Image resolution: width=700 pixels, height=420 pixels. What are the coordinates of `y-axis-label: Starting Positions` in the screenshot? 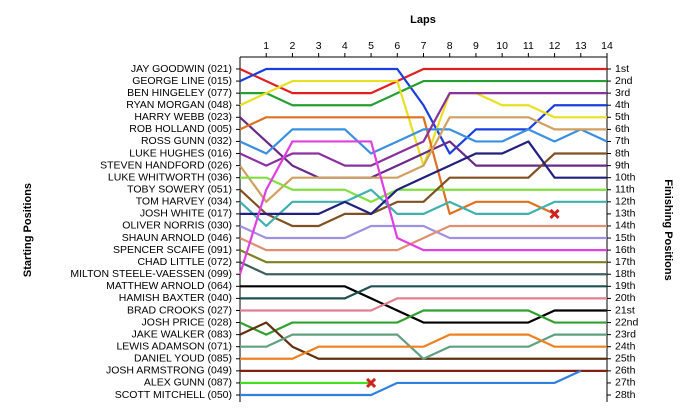 It's located at (28, 230).